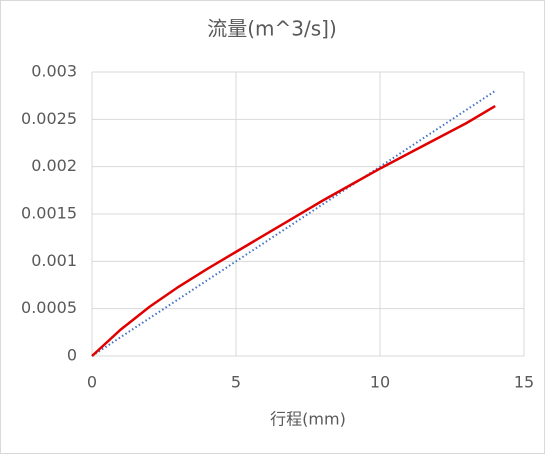  I want to click on y-tick-label: 0.003, so click(54, 71).